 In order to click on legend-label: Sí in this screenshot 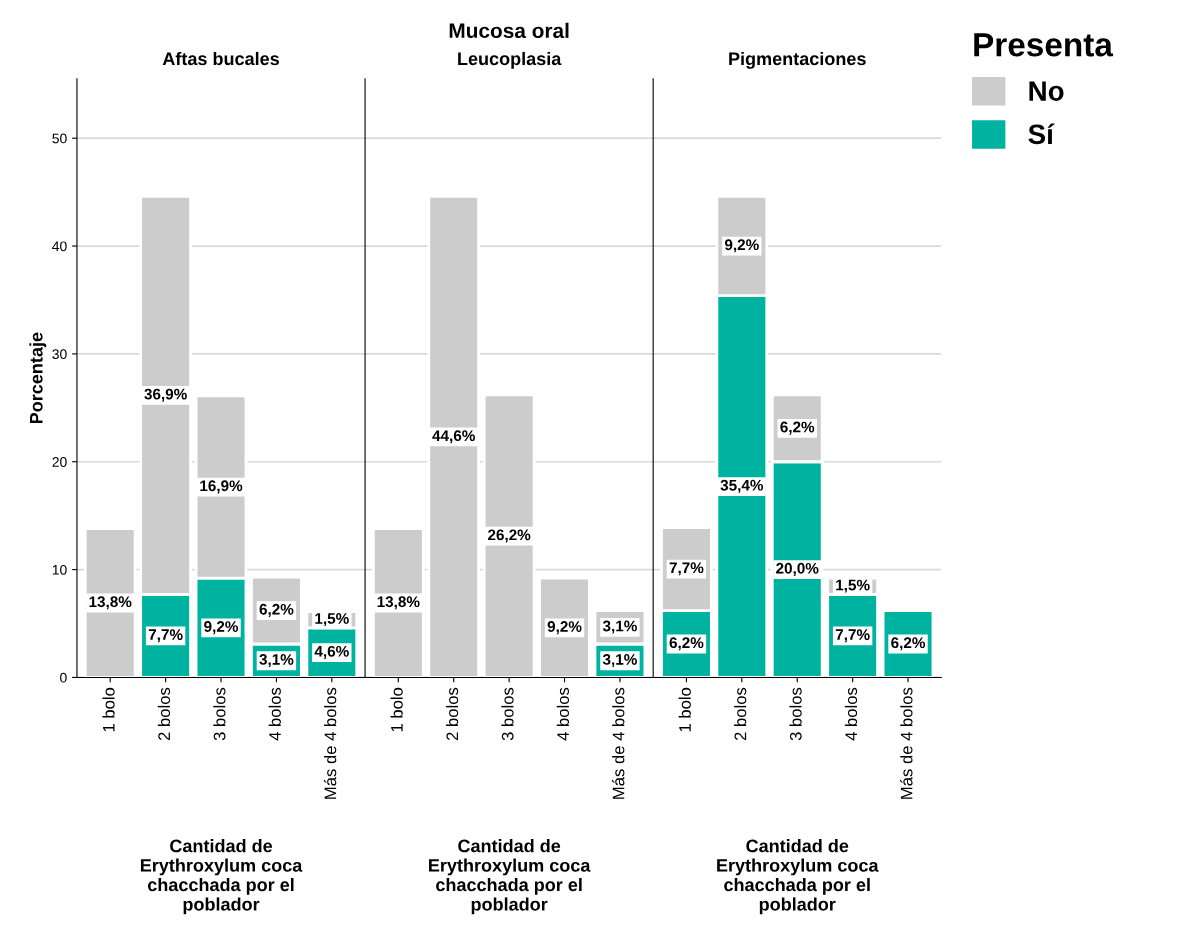, I will do `click(1041, 134)`.